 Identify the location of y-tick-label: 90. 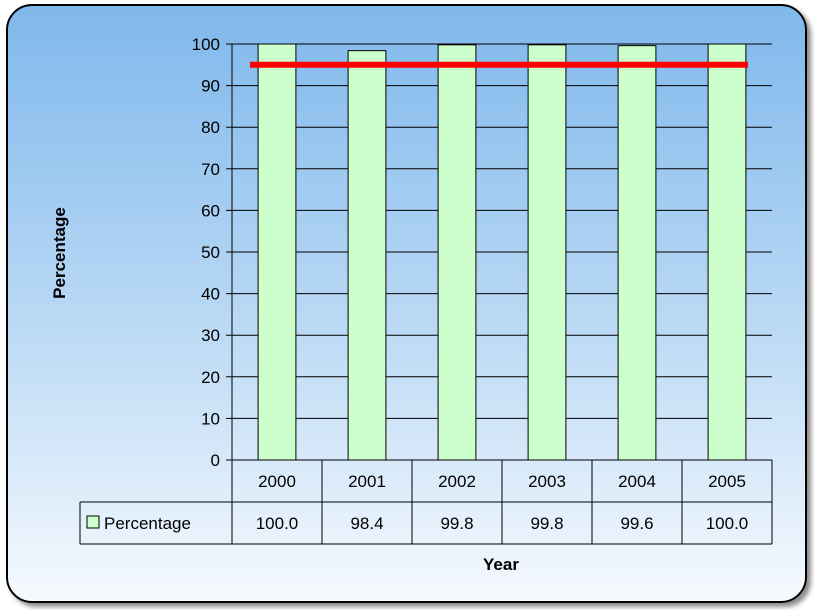
(210, 86).